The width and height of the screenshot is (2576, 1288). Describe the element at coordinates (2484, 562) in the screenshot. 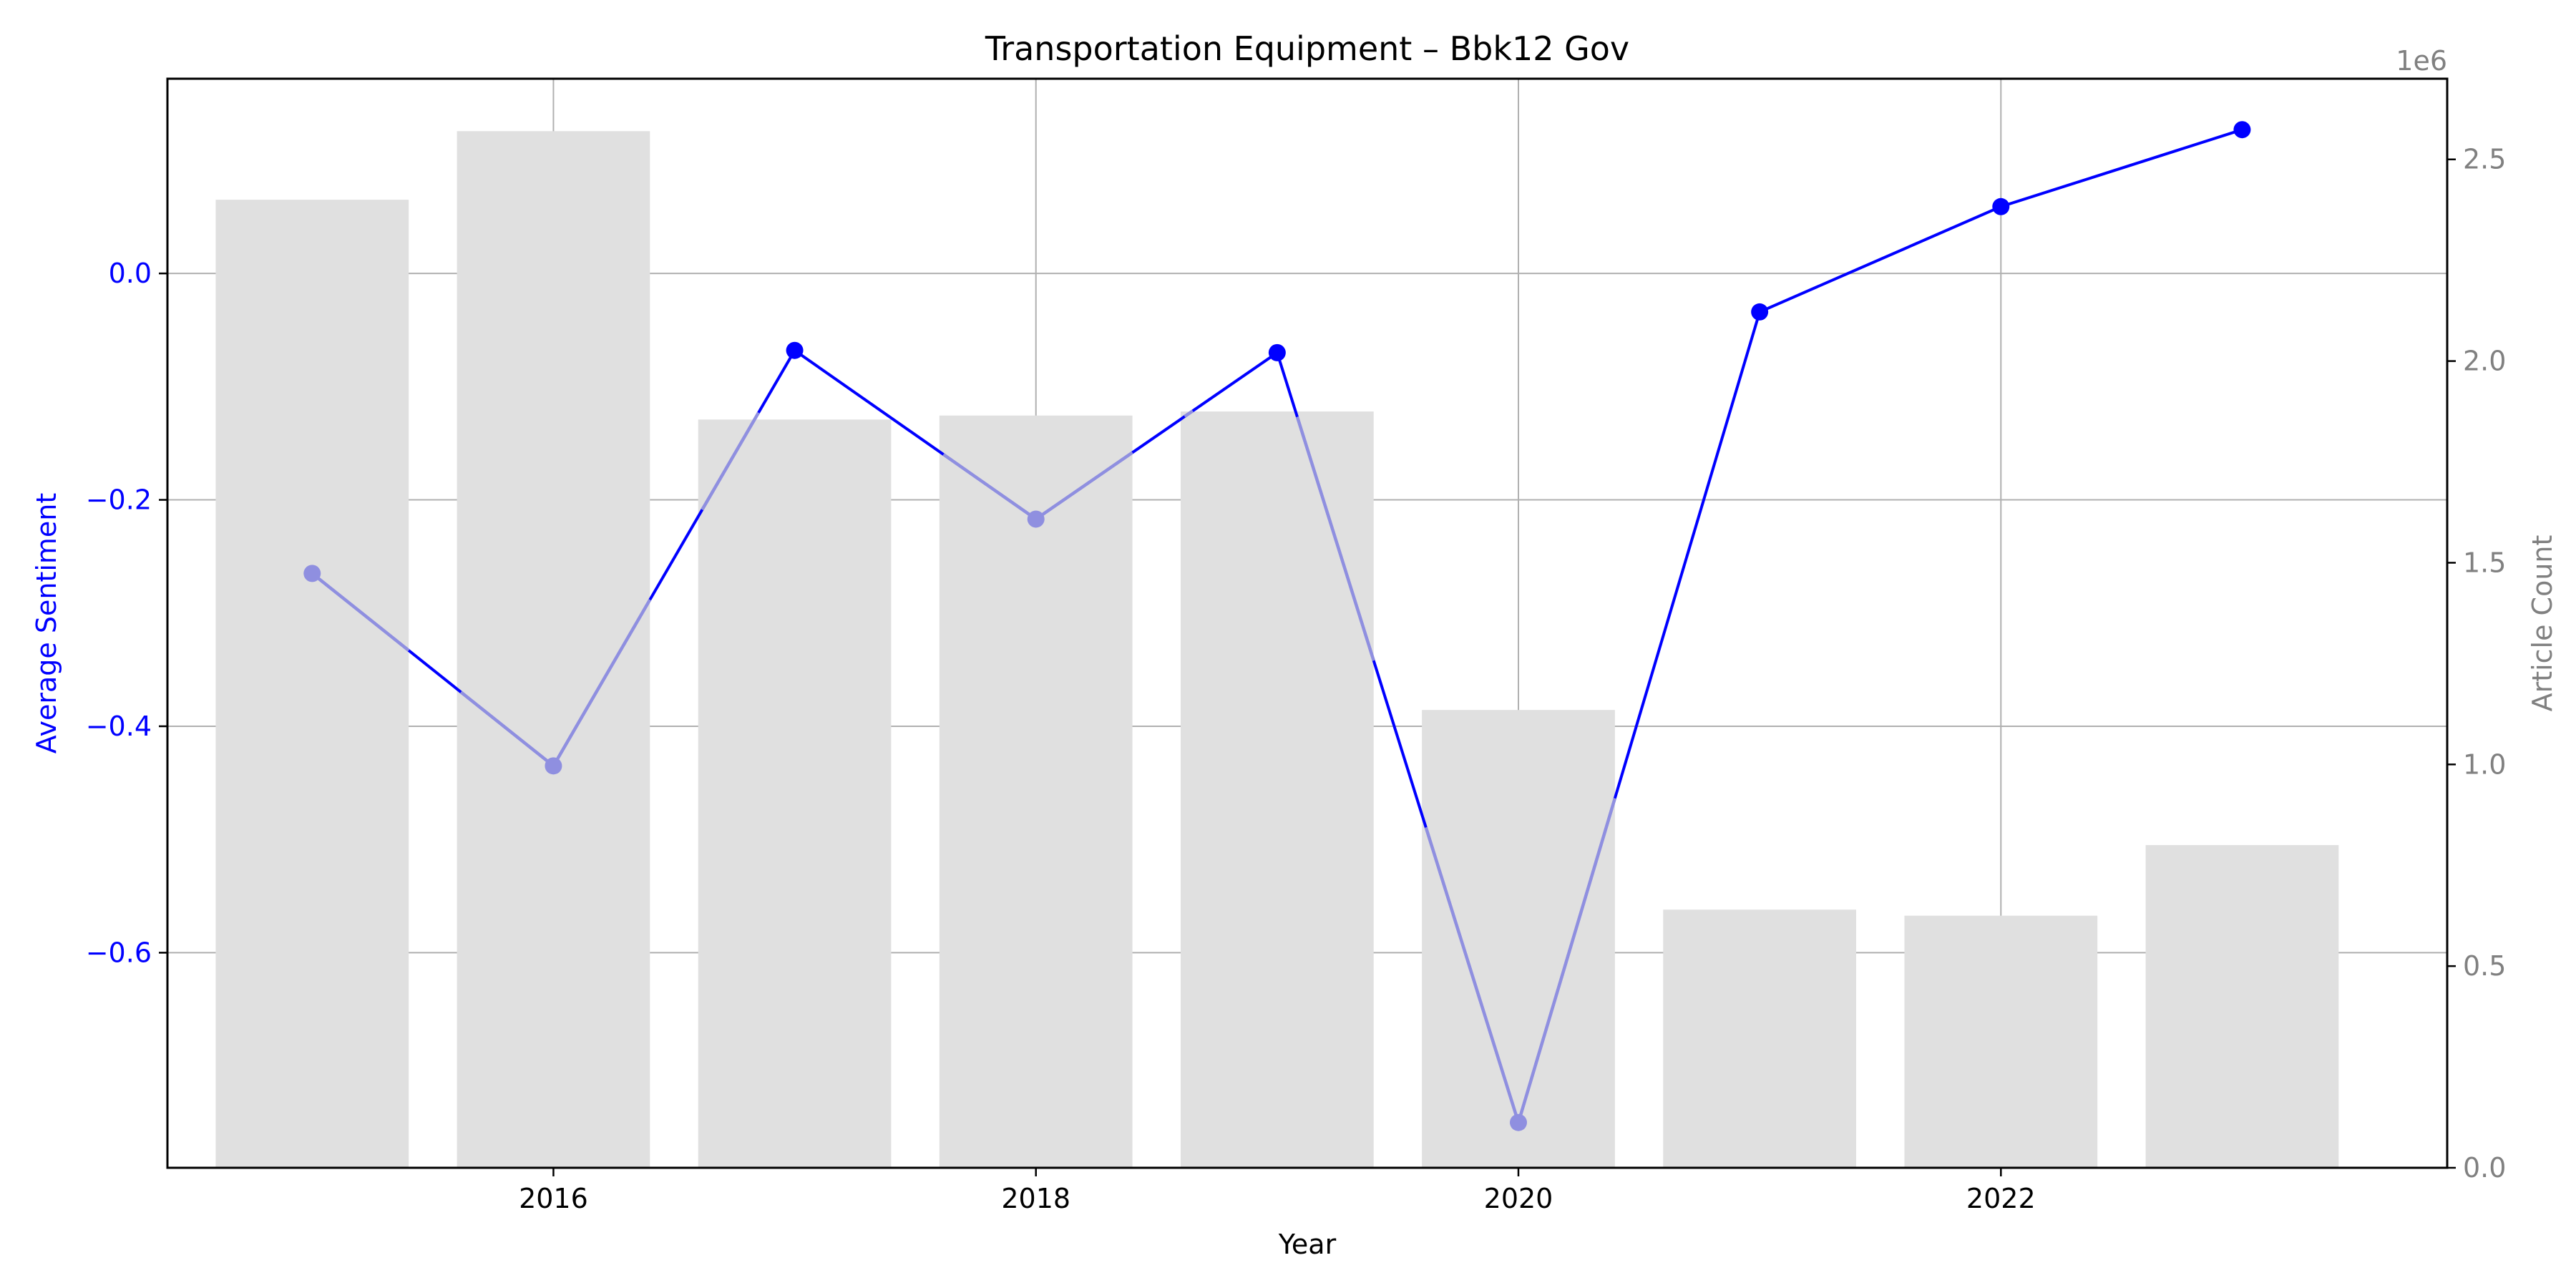

I see `right-y-tick-label: 1.5` at that location.